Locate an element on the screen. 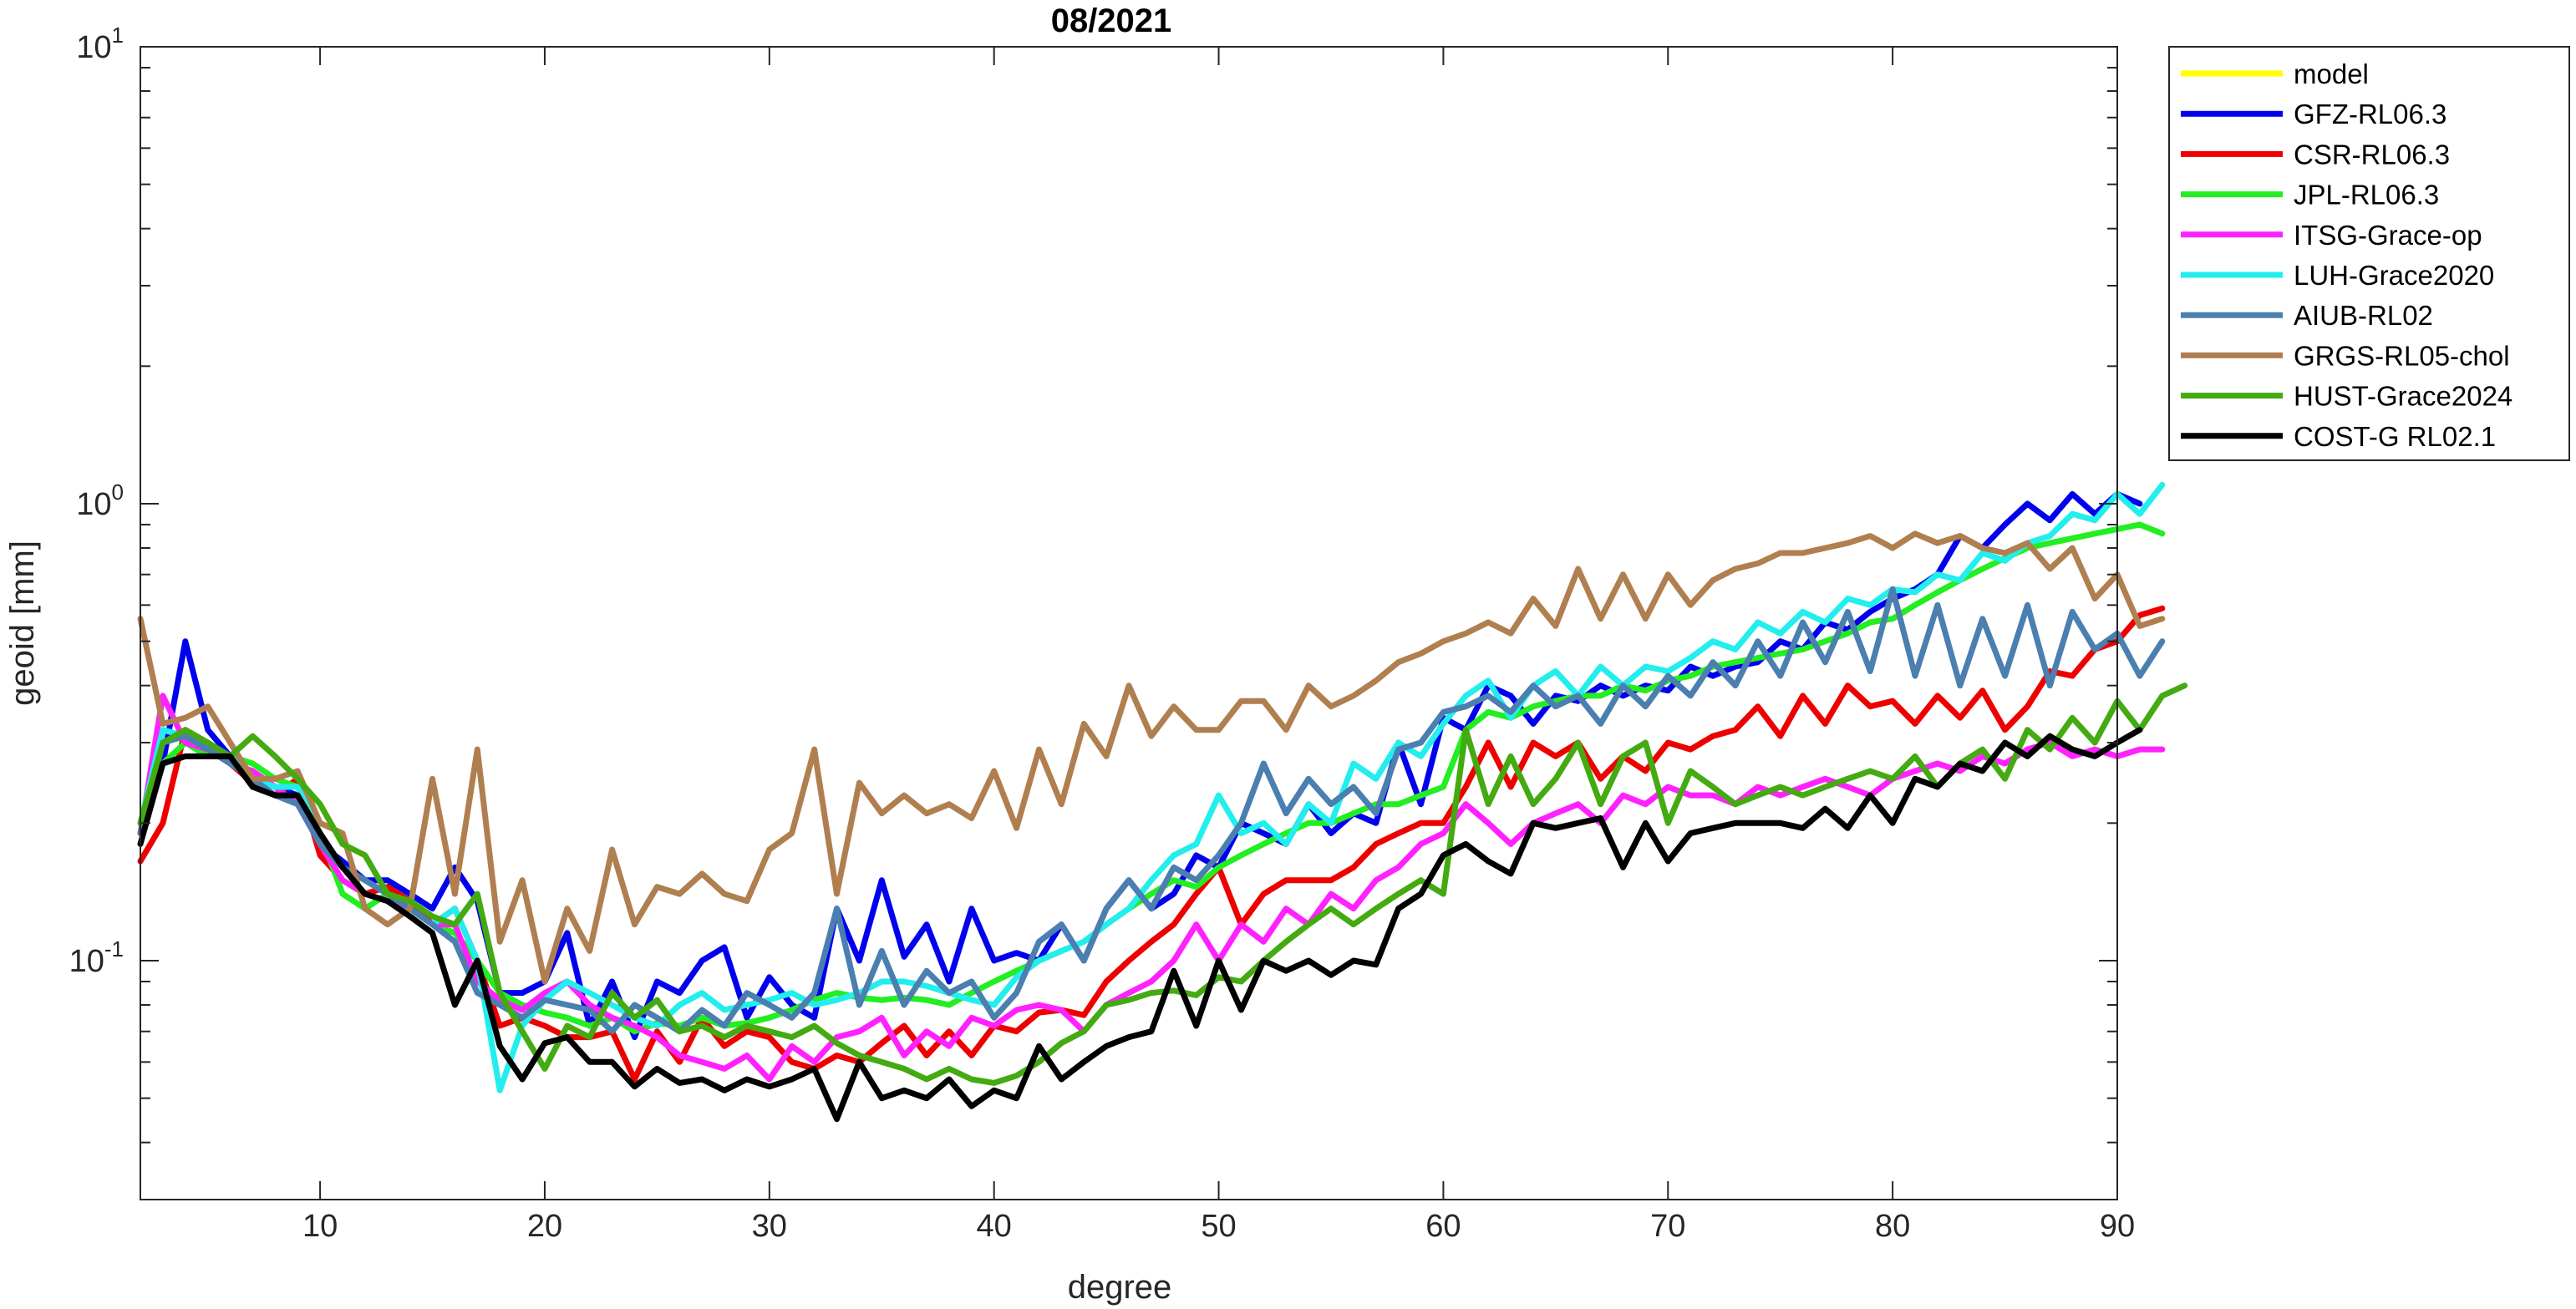 The width and height of the screenshot is (2576, 1309). x-tick-label: 10 is located at coordinates (320, 1226).